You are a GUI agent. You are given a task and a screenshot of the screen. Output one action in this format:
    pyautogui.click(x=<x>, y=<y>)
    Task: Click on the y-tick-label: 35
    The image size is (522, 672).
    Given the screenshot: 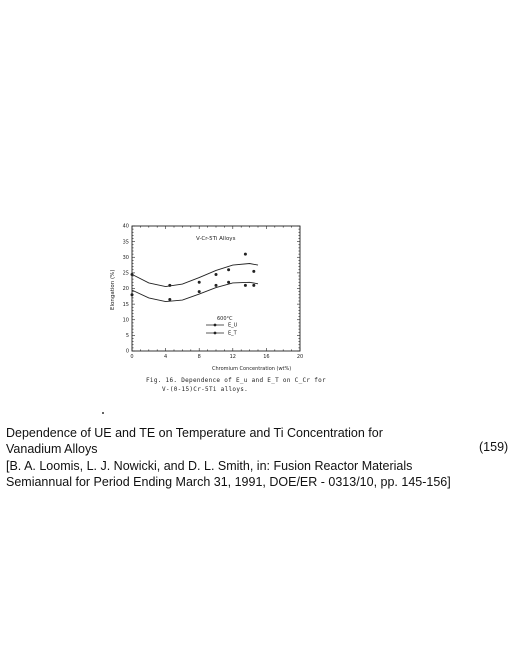 What is the action you would take?
    pyautogui.click(x=126, y=242)
    